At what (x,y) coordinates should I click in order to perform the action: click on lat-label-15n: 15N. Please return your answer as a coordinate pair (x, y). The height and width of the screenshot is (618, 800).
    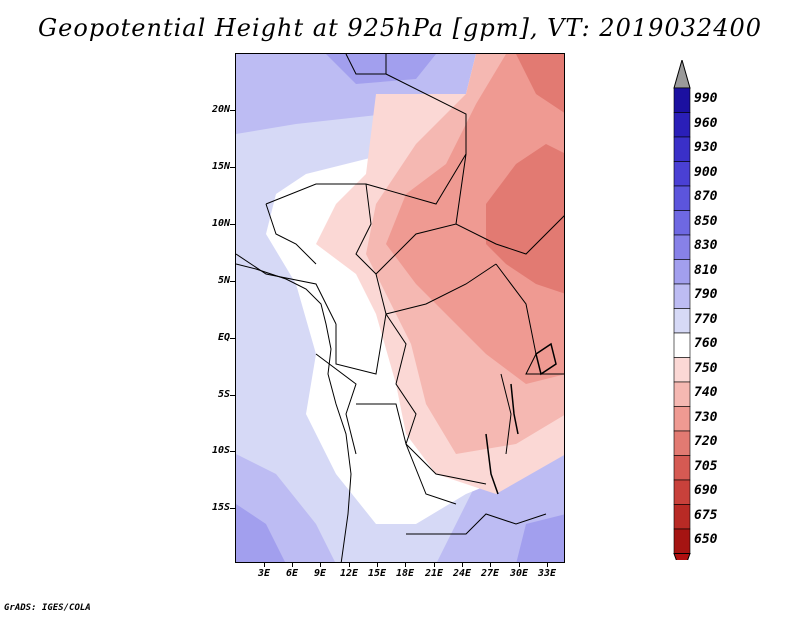
    Looking at the image, I should click on (220, 166).